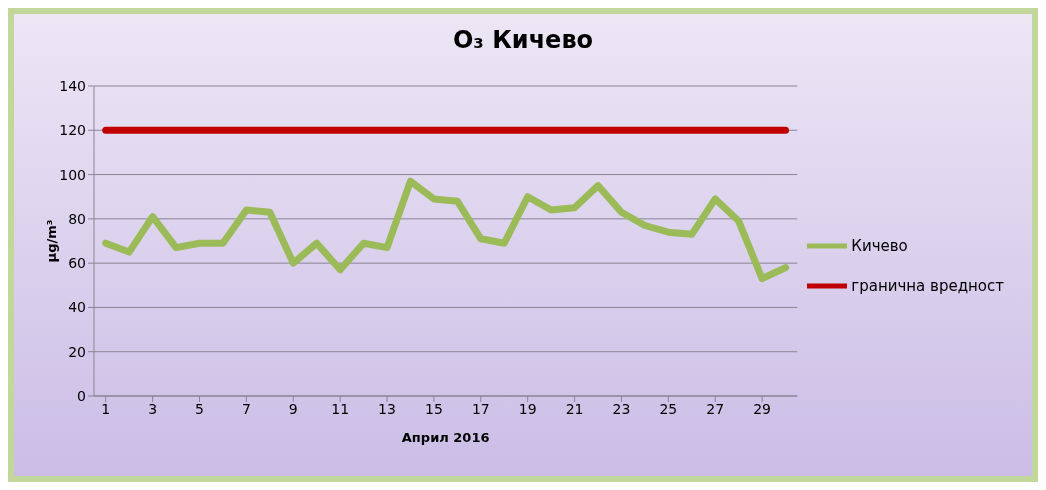 The width and height of the screenshot is (1046, 490). What do you see at coordinates (387, 408) in the screenshot?
I see `x-tick-label: 13` at bounding box center [387, 408].